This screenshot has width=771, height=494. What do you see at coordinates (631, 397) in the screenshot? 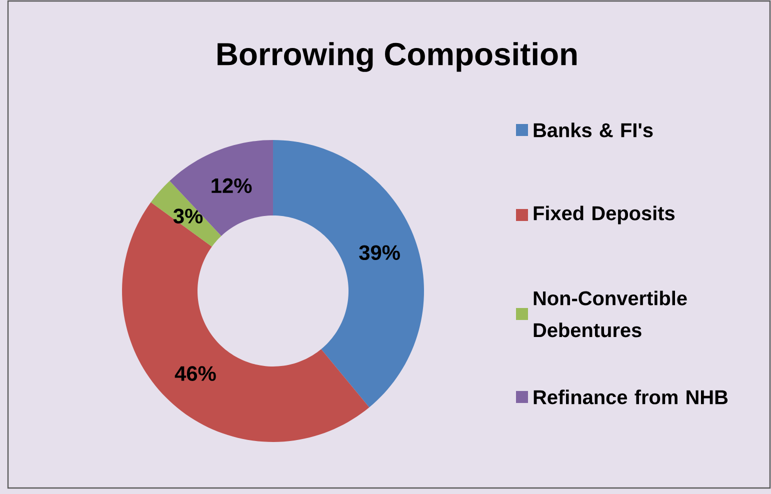
I see `legend-label: Refinance from NHB` at bounding box center [631, 397].